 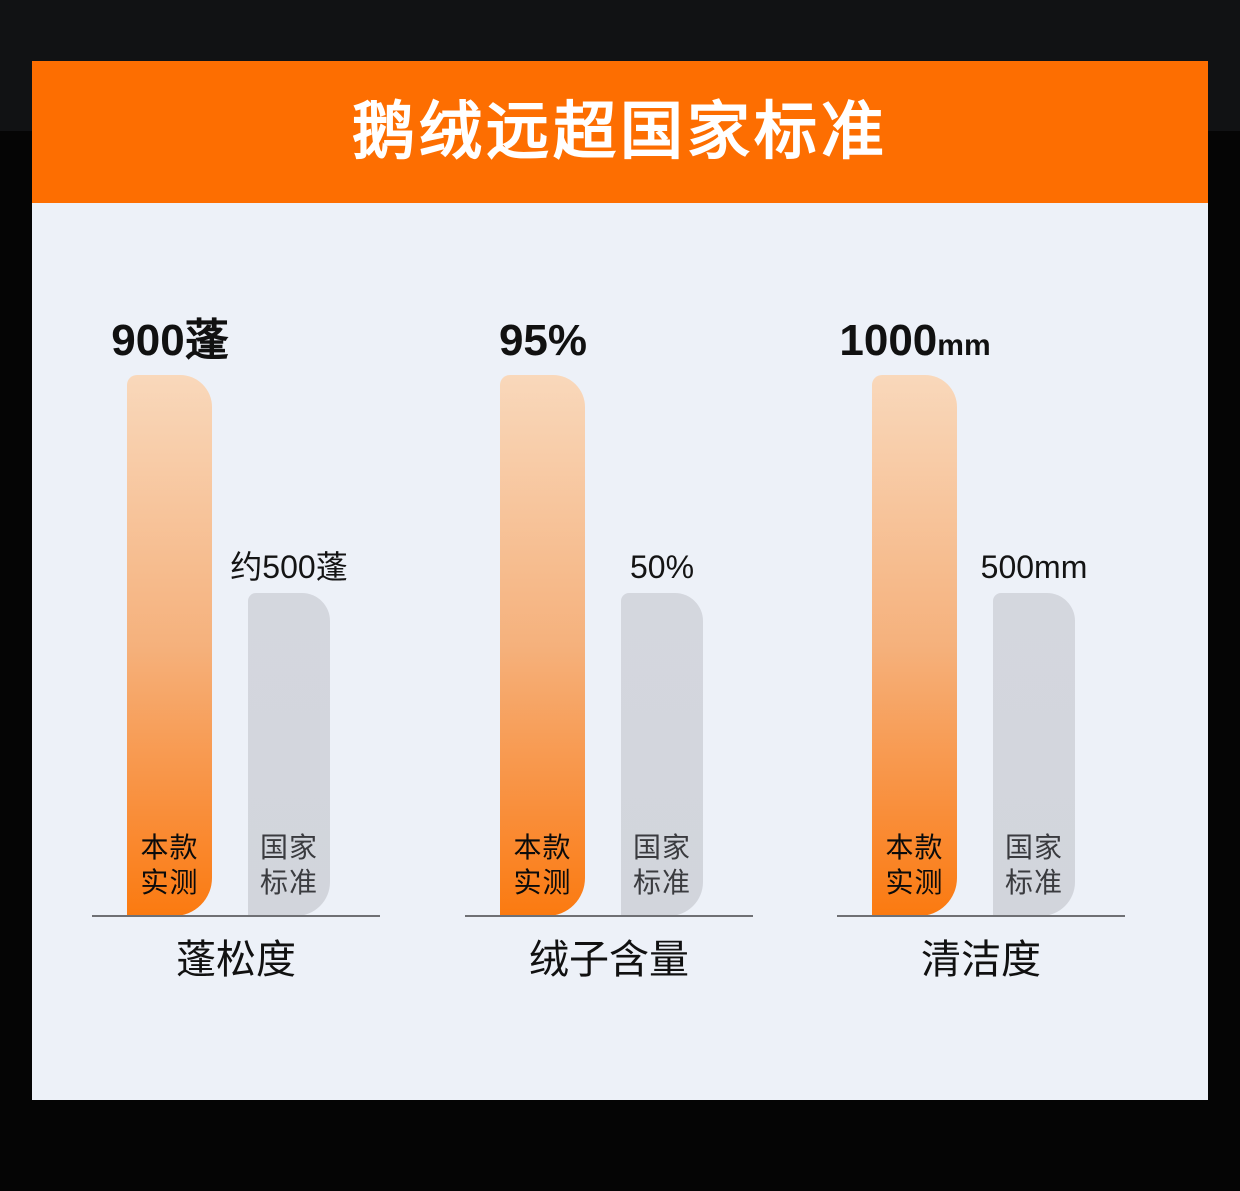 I want to click on product-value-main: 1000, so click(x=888, y=340).